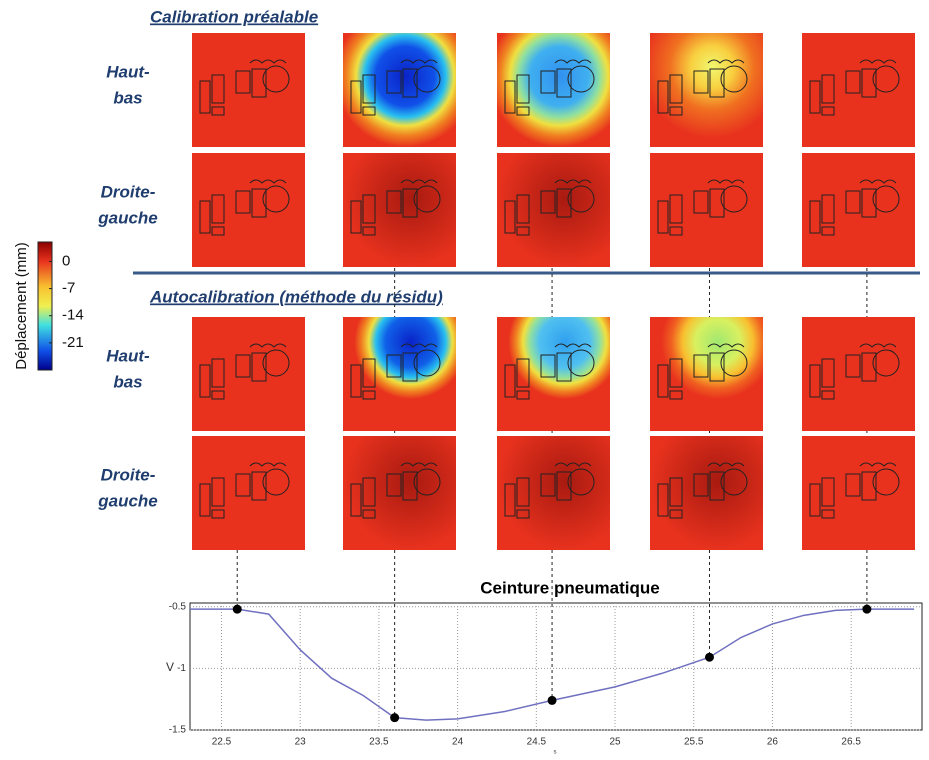 This screenshot has height=760, width=929. What do you see at coordinates (569, 587) in the screenshot?
I see `chart-title: Ceinture pneumatique` at bounding box center [569, 587].